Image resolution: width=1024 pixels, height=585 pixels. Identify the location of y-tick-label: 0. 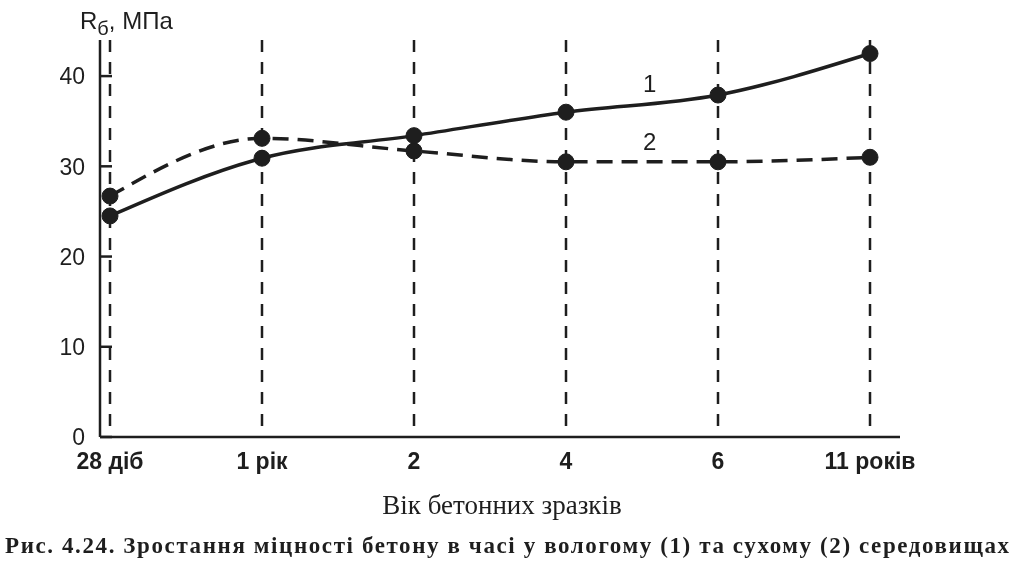
(78, 437).